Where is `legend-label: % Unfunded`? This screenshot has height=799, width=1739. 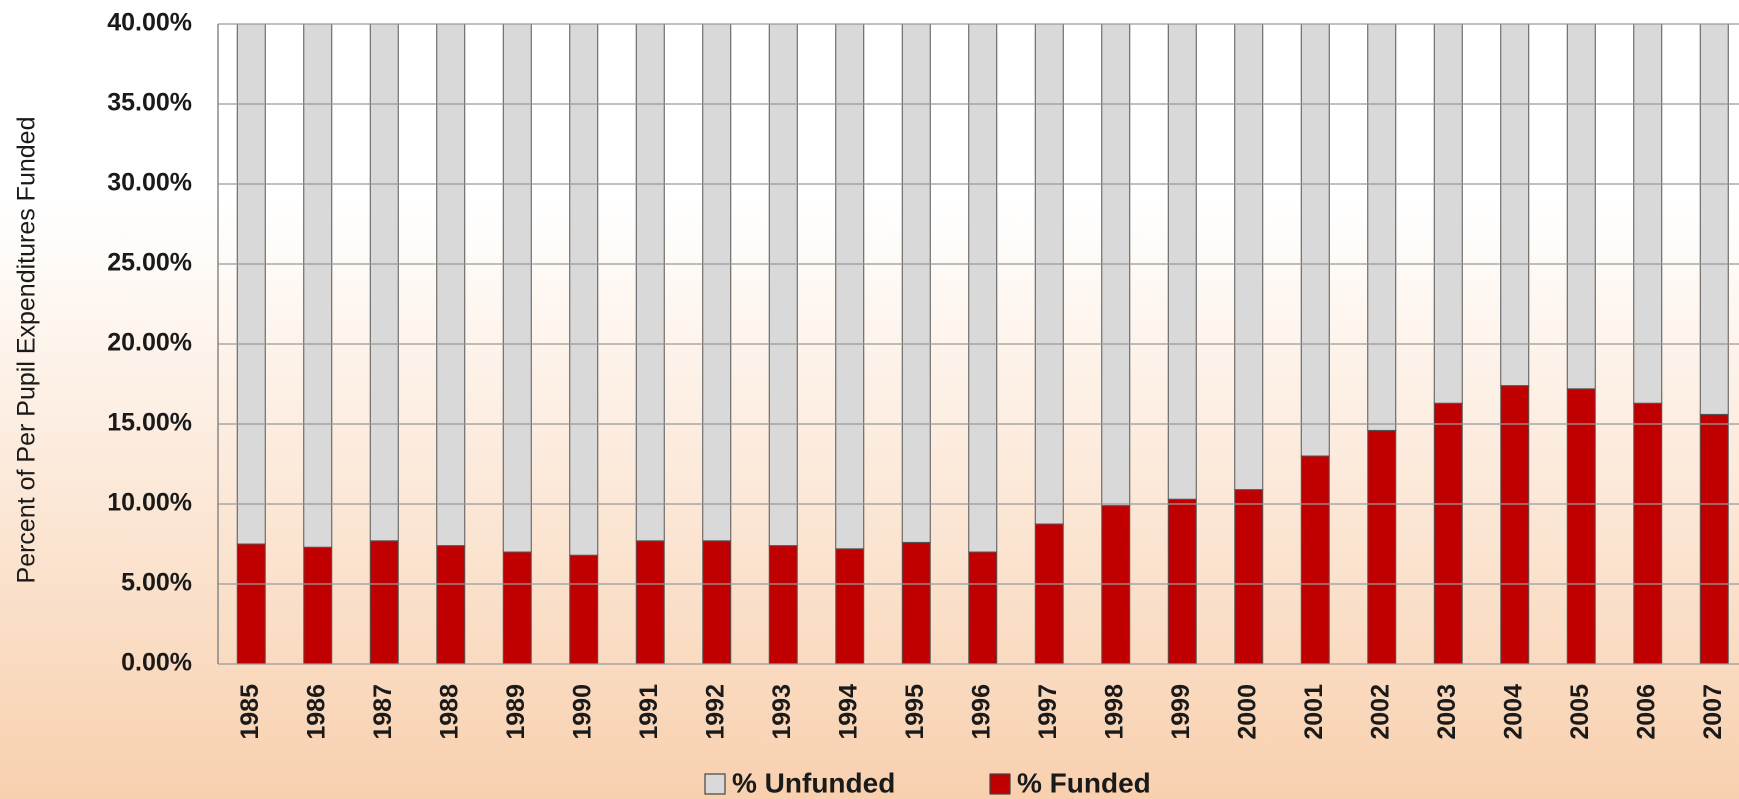 legend-label: % Unfunded is located at coordinates (813, 782).